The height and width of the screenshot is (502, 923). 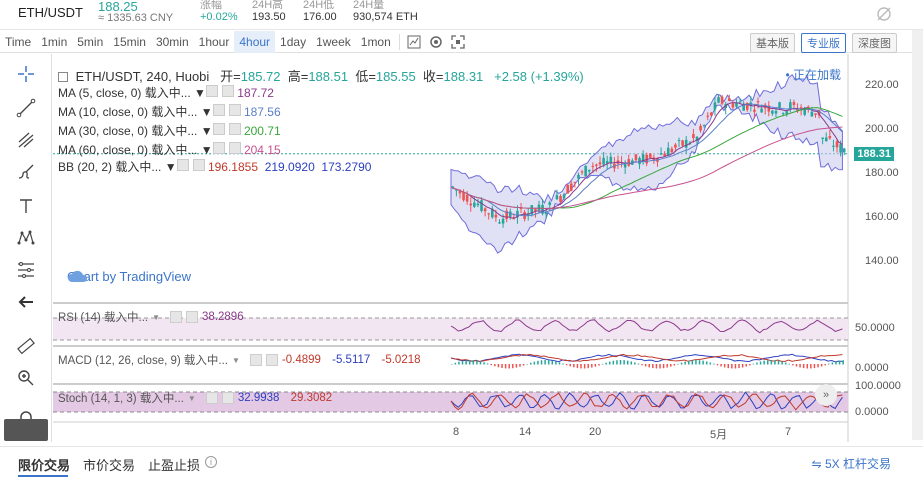 What do you see at coordinates (50, 12) in the screenshot?
I see `pair-name: ETH/USDT` at bounding box center [50, 12].